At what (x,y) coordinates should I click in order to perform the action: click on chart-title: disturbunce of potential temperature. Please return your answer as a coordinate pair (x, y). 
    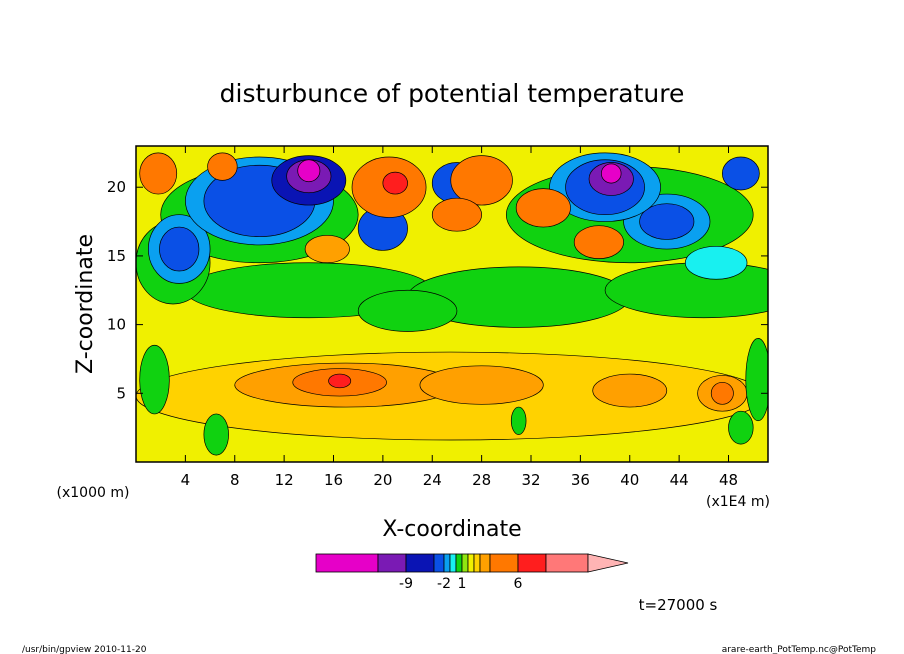
    Looking at the image, I should click on (452, 93).